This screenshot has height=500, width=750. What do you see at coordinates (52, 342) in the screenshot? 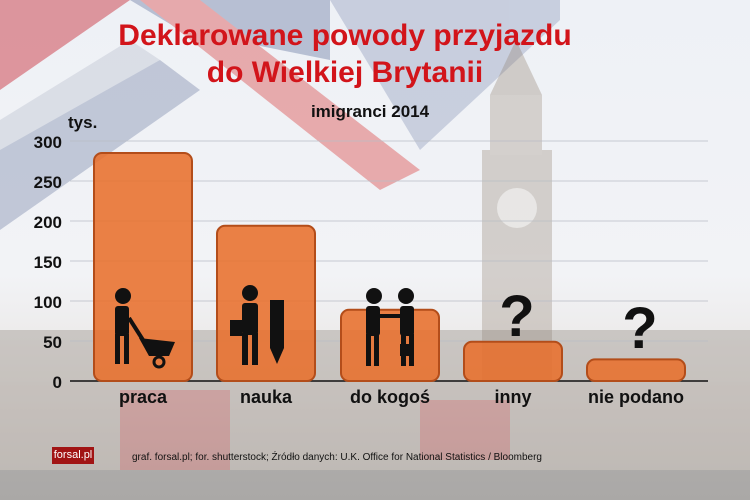
I see `y-tick-label: 50` at bounding box center [52, 342].